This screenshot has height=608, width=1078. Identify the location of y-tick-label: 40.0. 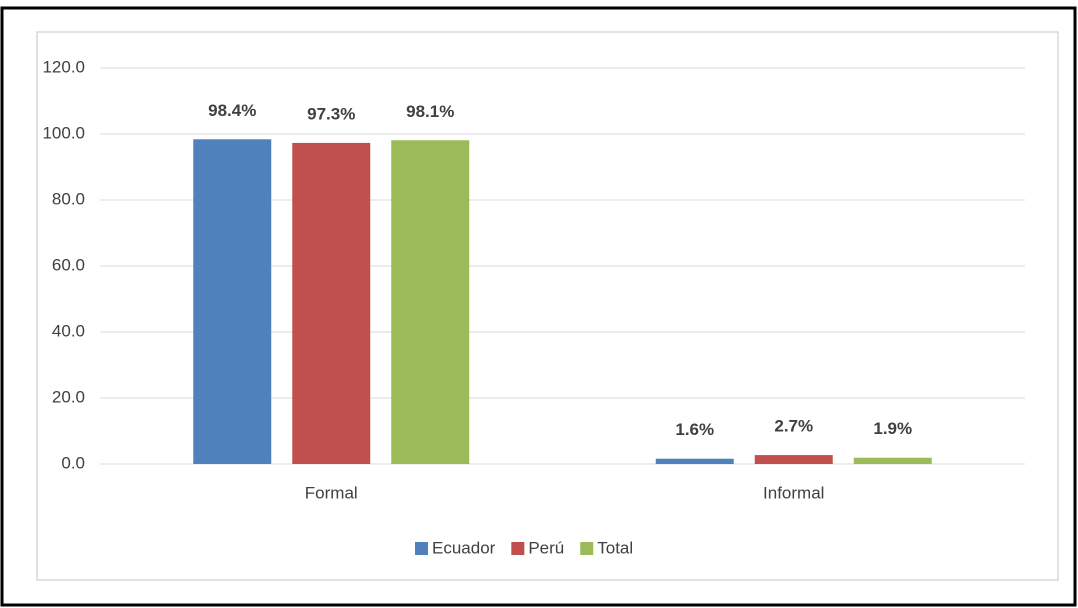
(68, 330).